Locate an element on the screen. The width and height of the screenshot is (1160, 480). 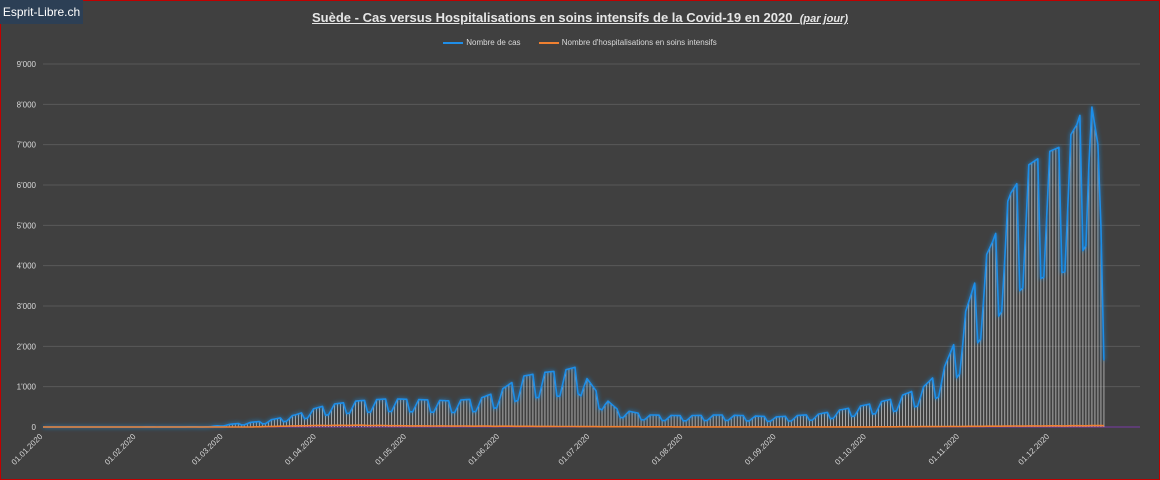
x-tick-label: 01.08.2020 is located at coordinates (667, 449).